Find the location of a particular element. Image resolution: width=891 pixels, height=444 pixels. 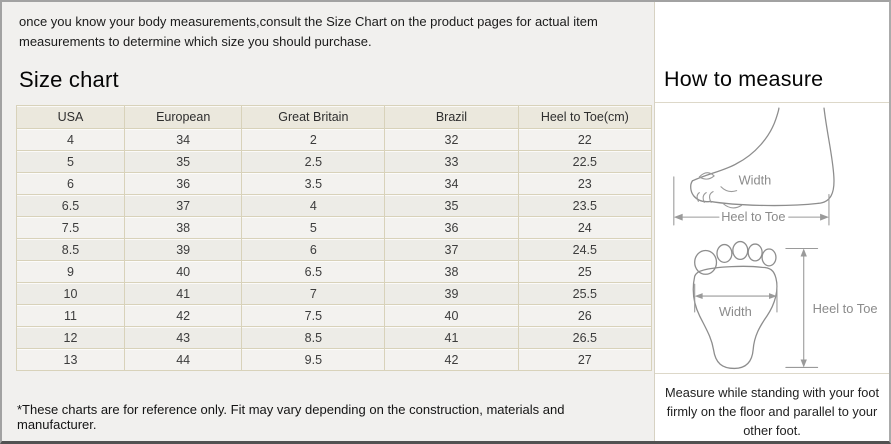

table-cell: 2.5 is located at coordinates (313, 161).